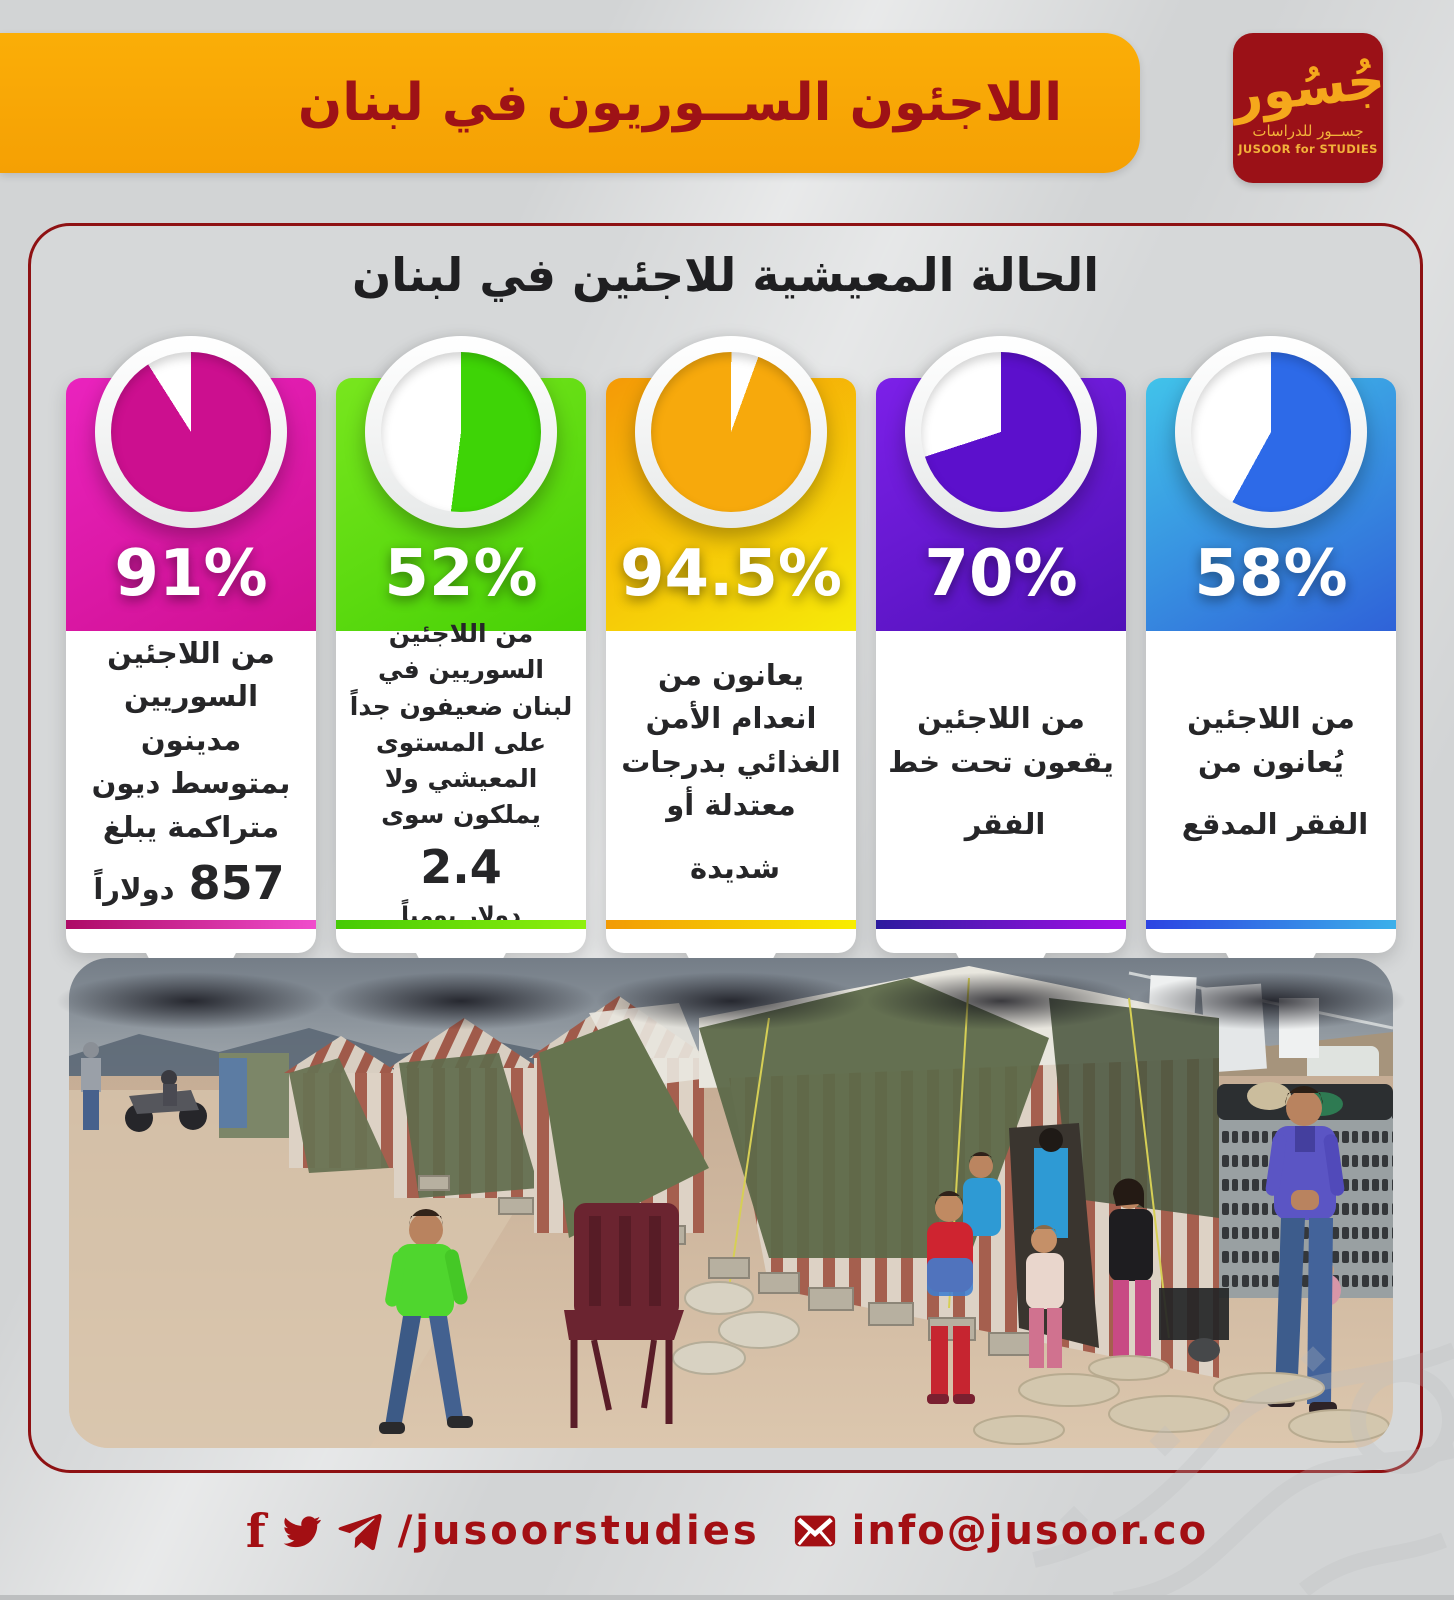  What do you see at coordinates (680, 103) in the screenshot?
I see `page-title: اللاجئون الســوريون في لبنان` at bounding box center [680, 103].